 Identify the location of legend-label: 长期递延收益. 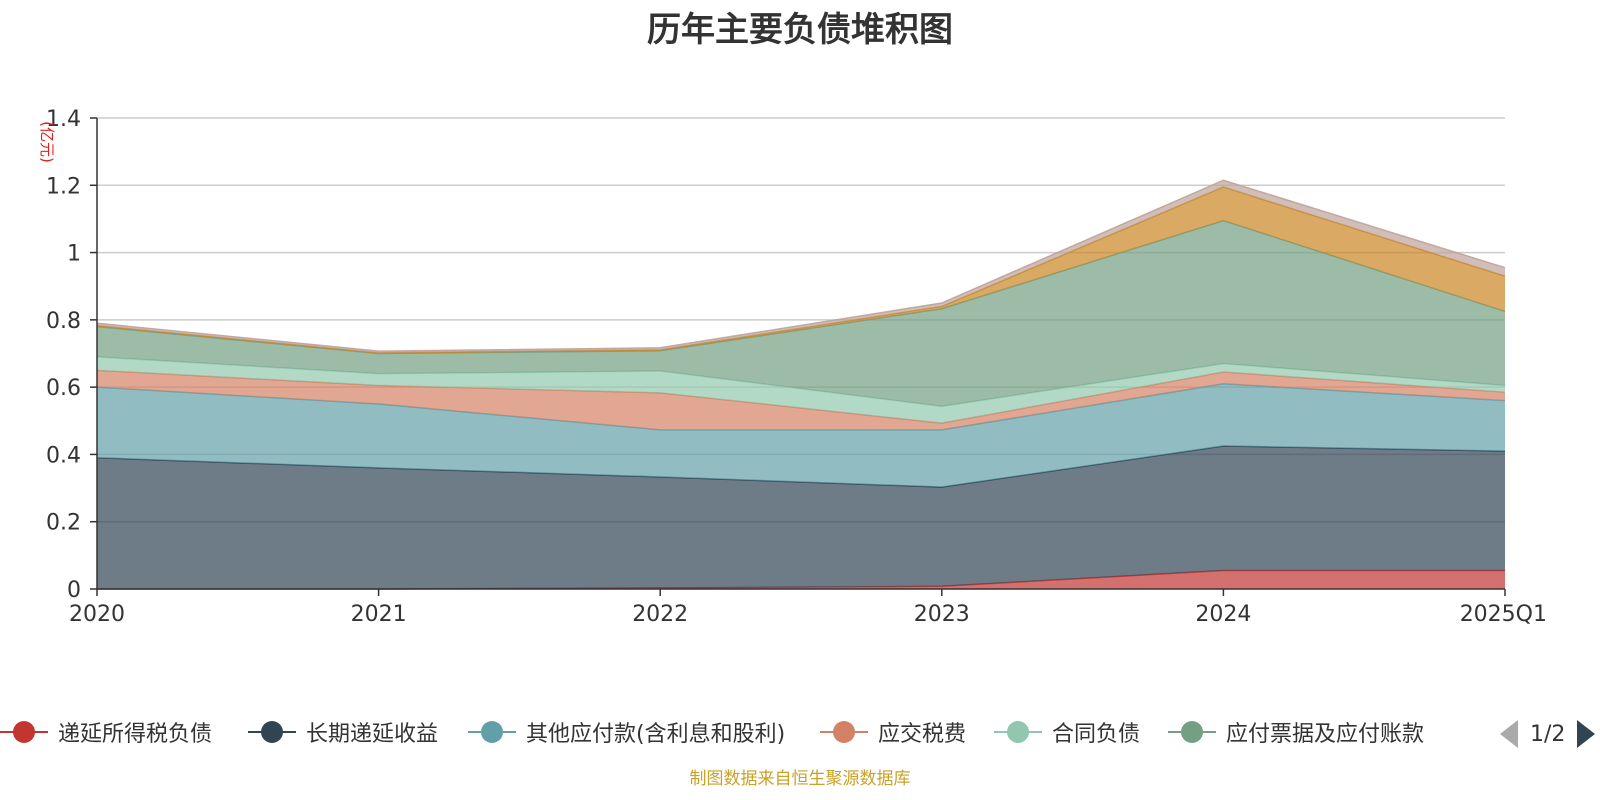
(372, 734).